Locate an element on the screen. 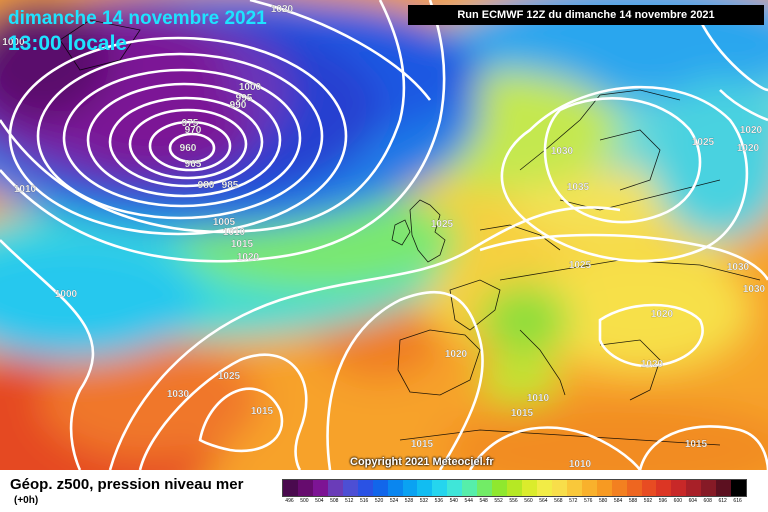  scale-tick-label: 548 is located at coordinates (483, 501).